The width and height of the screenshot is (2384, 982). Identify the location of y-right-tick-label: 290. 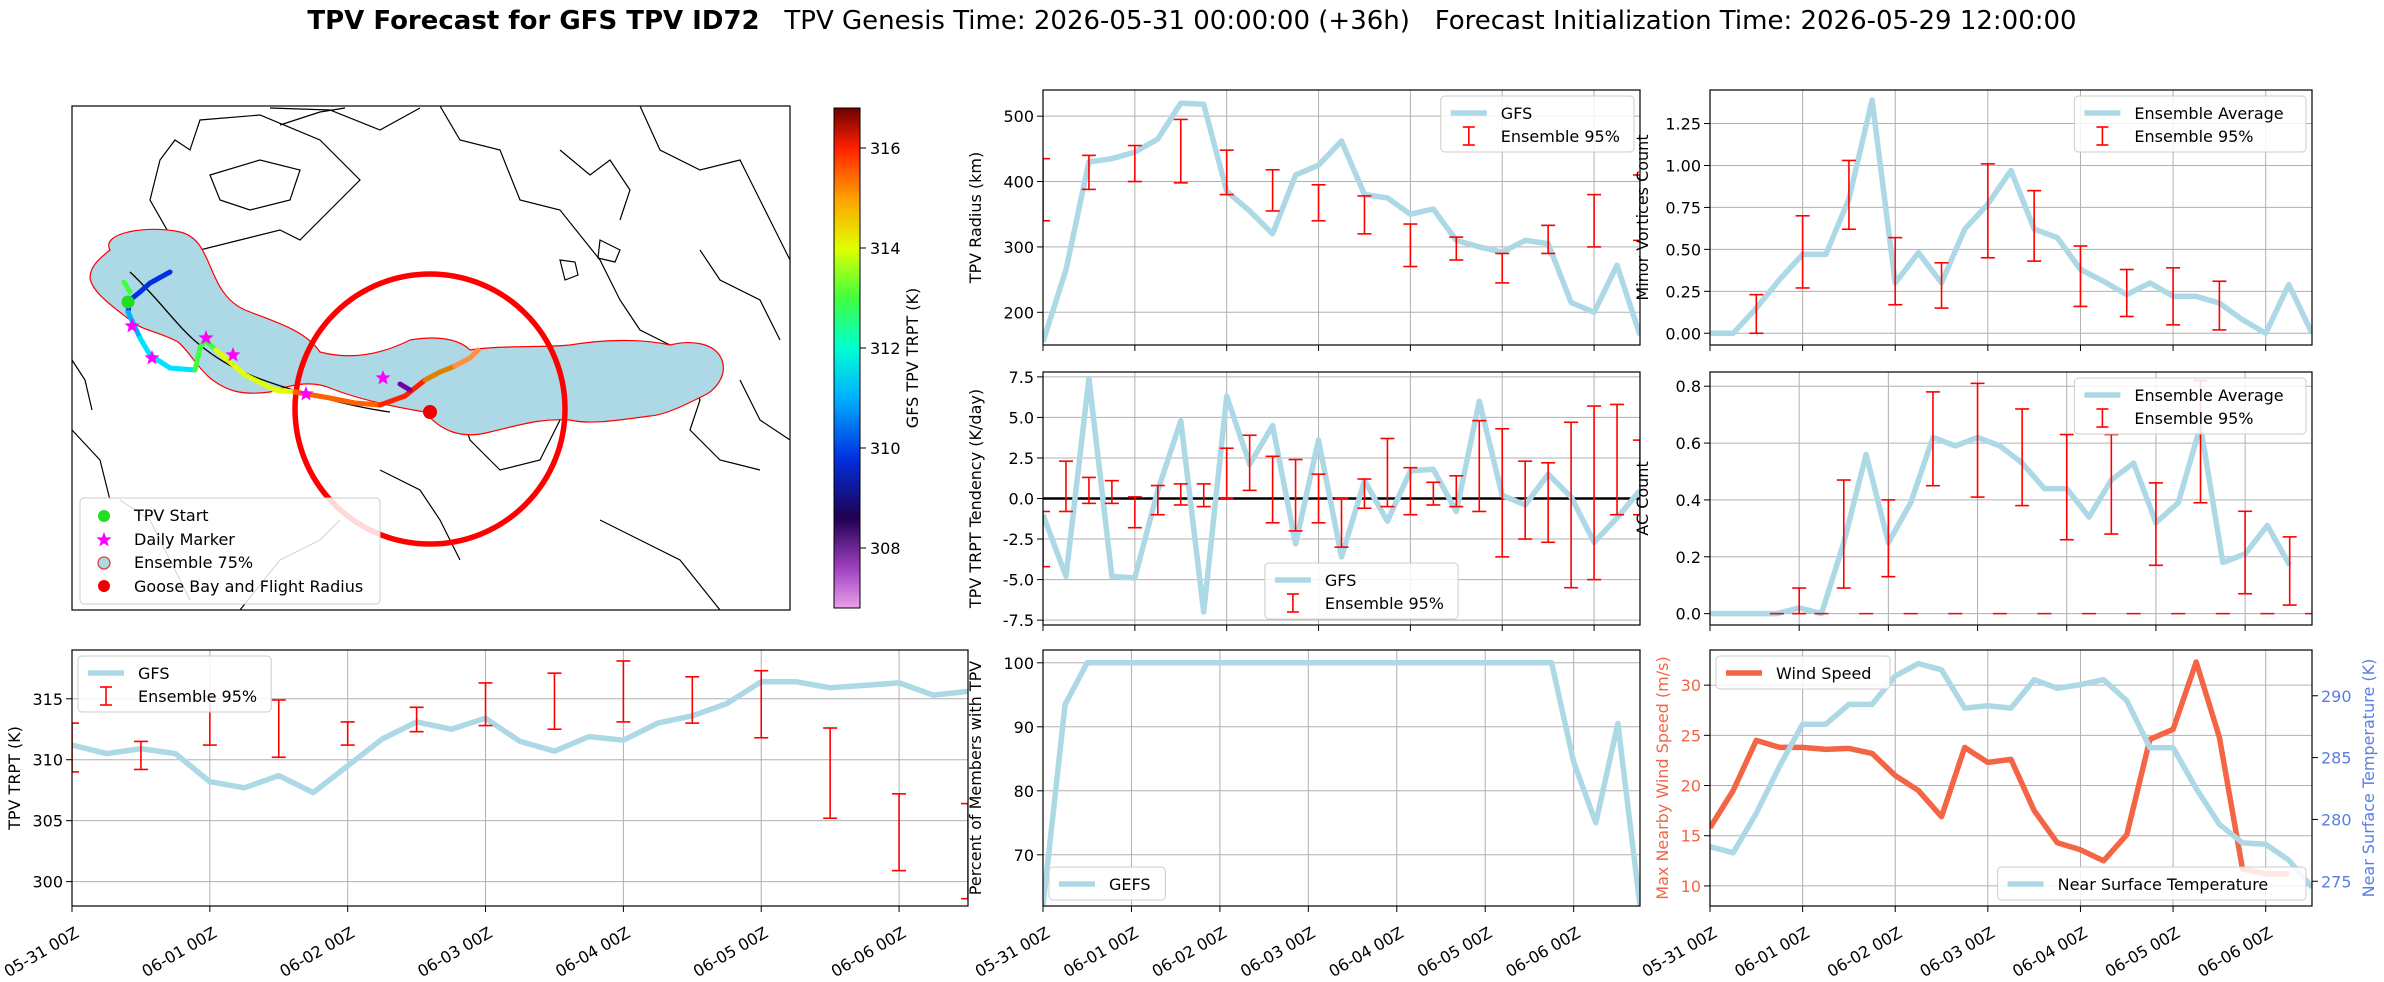
(2336, 696).